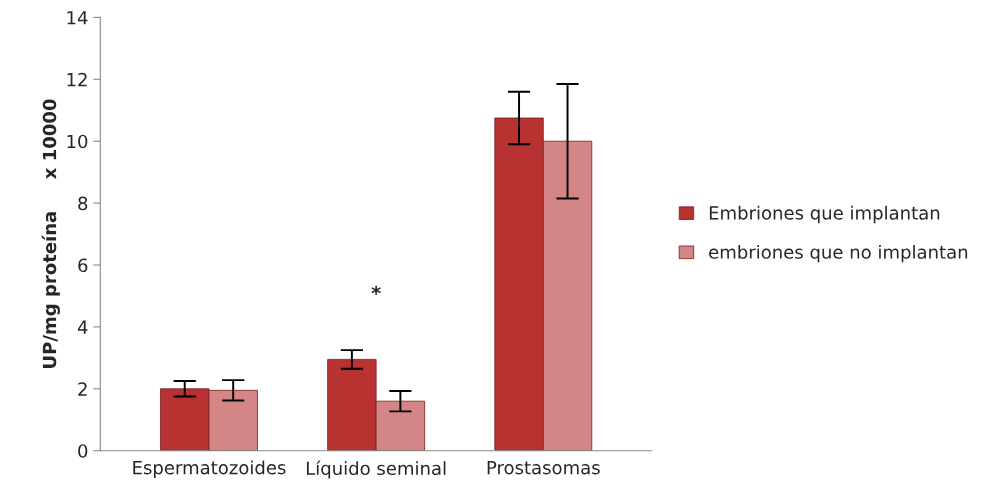 The image size is (1003, 498). Describe the element at coordinates (376, 469) in the screenshot. I see `x-tick-label: Líquido seminal` at that location.